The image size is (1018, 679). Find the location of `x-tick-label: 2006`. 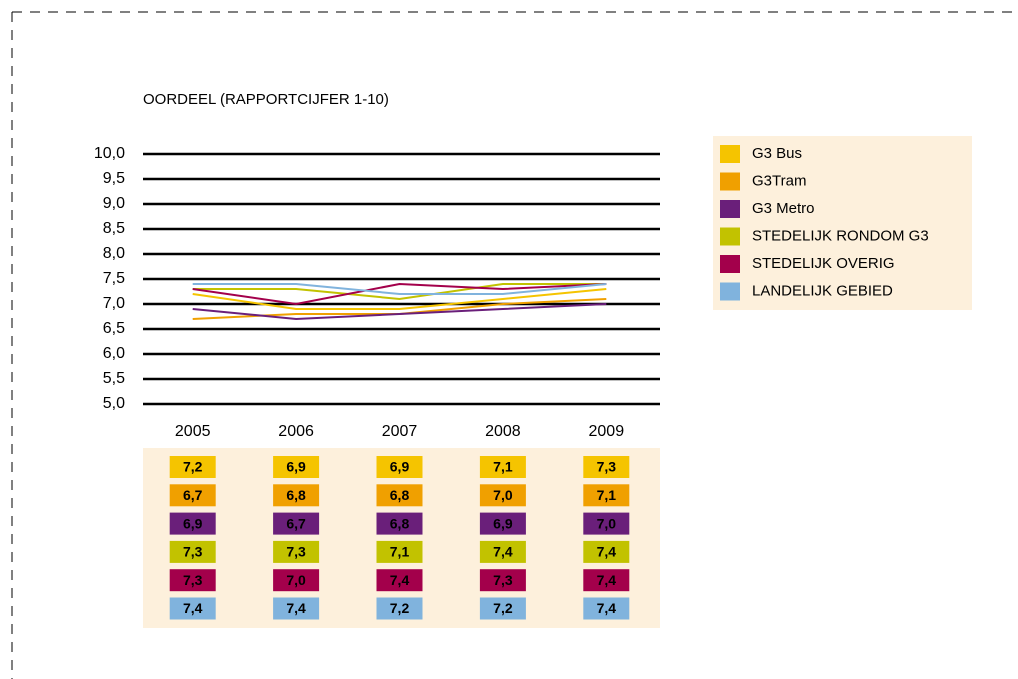

x-tick-label: 2006 is located at coordinates (296, 431).